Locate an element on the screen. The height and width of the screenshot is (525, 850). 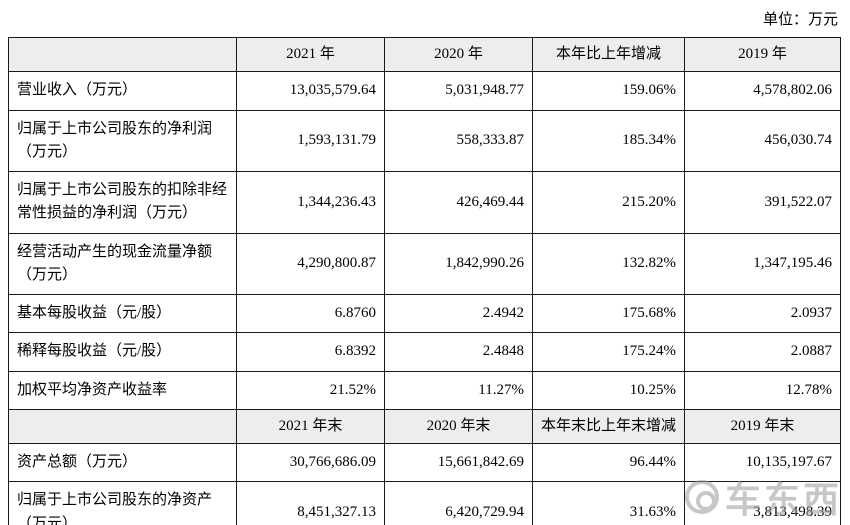
header-cell-2020: 2020 年 is located at coordinates (458, 54).